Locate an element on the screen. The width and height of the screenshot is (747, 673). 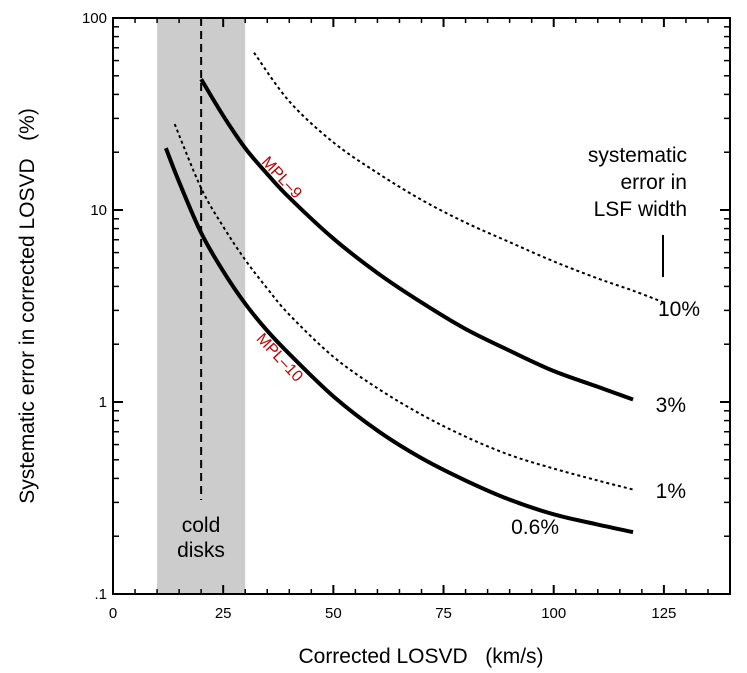
legend-title-line-3: LSF width is located at coordinates (640, 209).